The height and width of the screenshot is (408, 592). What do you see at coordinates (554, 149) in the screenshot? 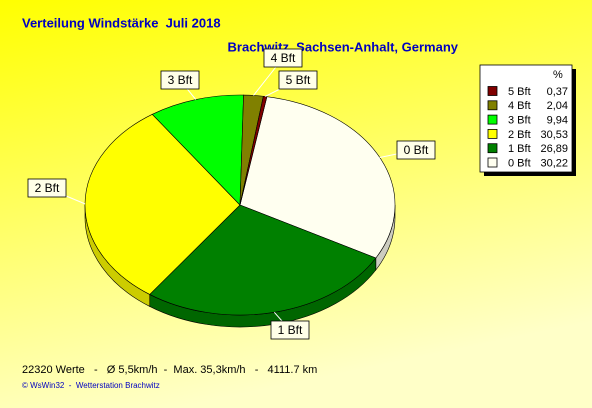
I see `legend-value: 26,89` at bounding box center [554, 149].